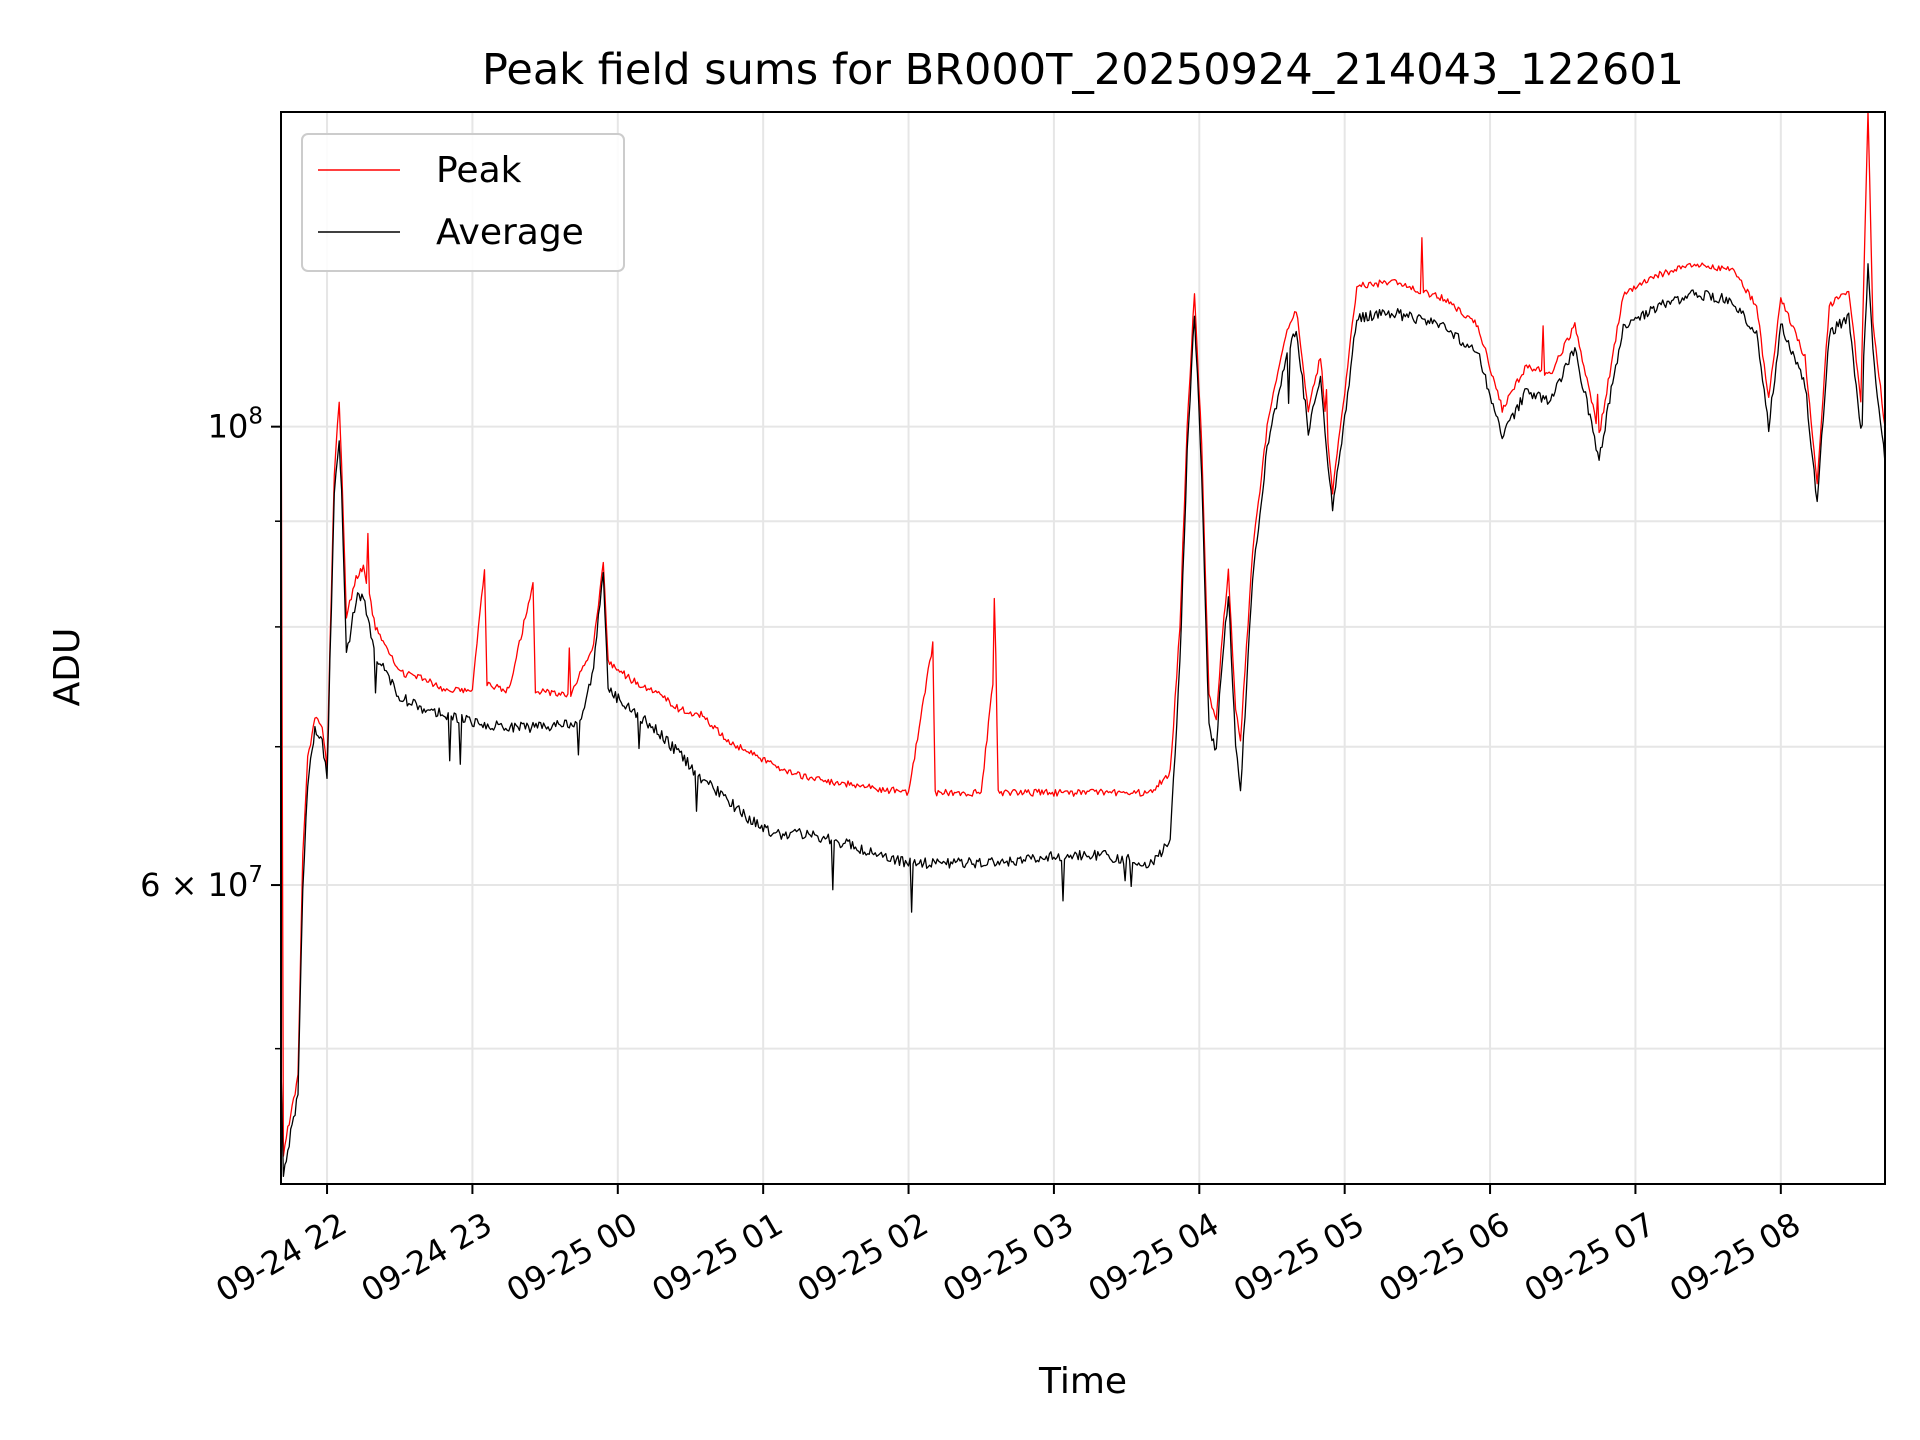  What do you see at coordinates (1082, 1381) in the screenshot?
I see `x-axis-label: Time` at bounding box center [1082, 1381].